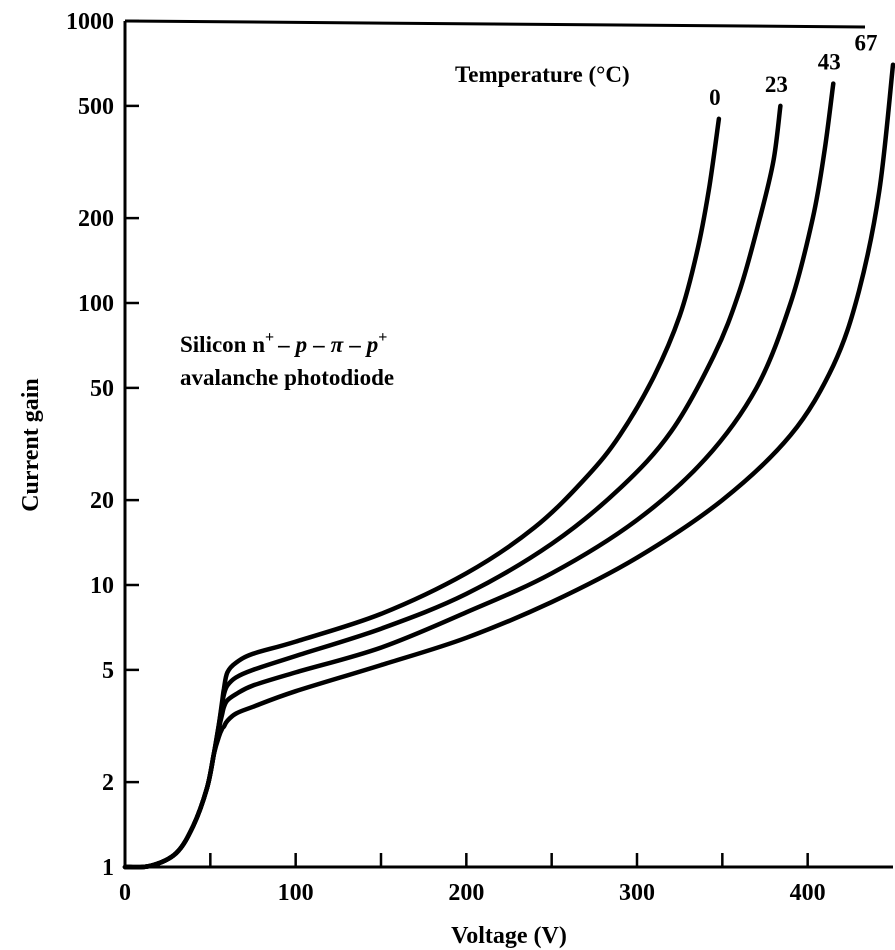 This screenshot has height=950, width=895. What do you see at coordinates (354, 344) in the screenshot?
I see `dash-3: –` at bounding box center [354, 344].